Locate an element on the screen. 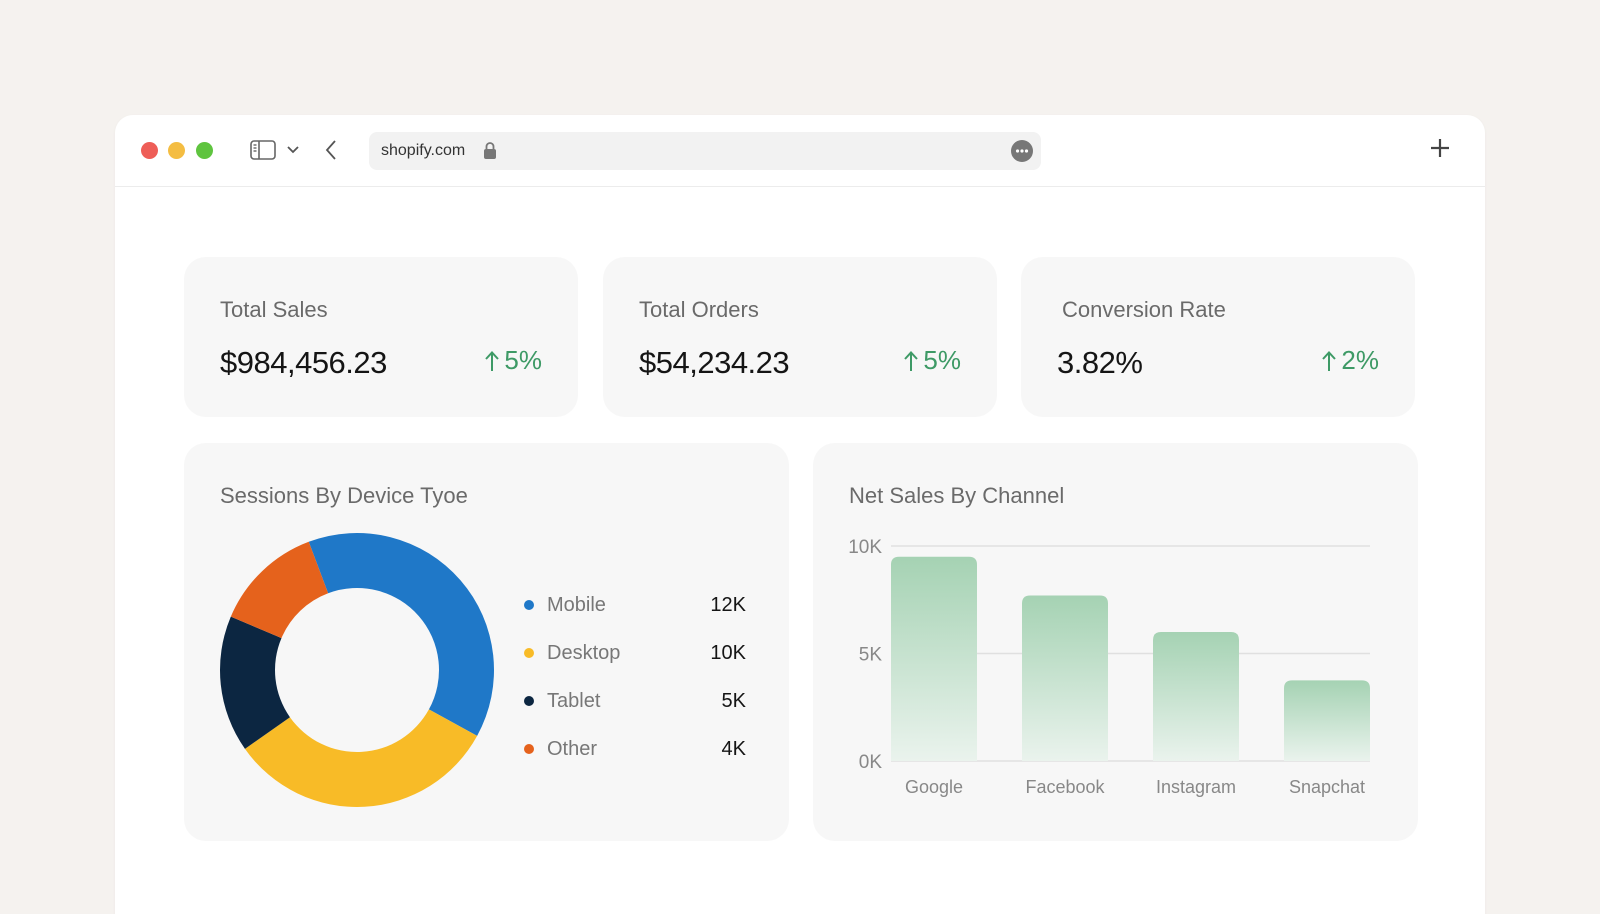 This screenshot has height=914, width=1600. legend-label: Tablet is located at coordinates (574, 700).